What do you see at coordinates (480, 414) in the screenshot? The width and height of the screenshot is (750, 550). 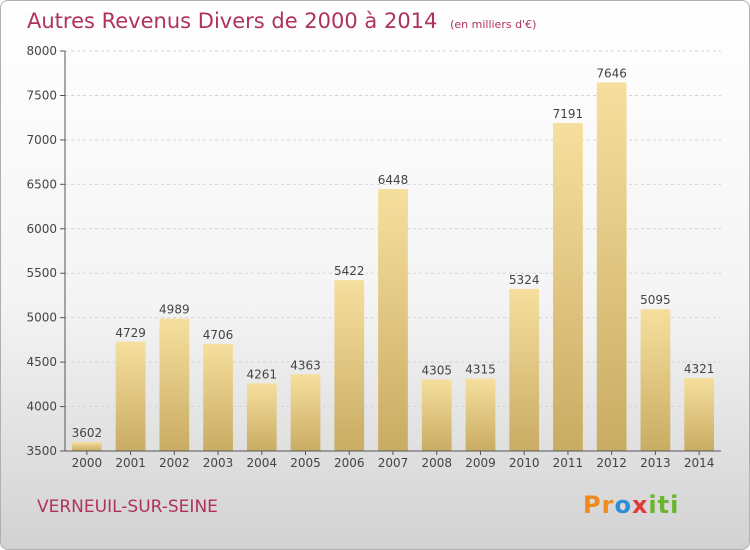 I see `bar-2009` at bounding box center [480, 414].